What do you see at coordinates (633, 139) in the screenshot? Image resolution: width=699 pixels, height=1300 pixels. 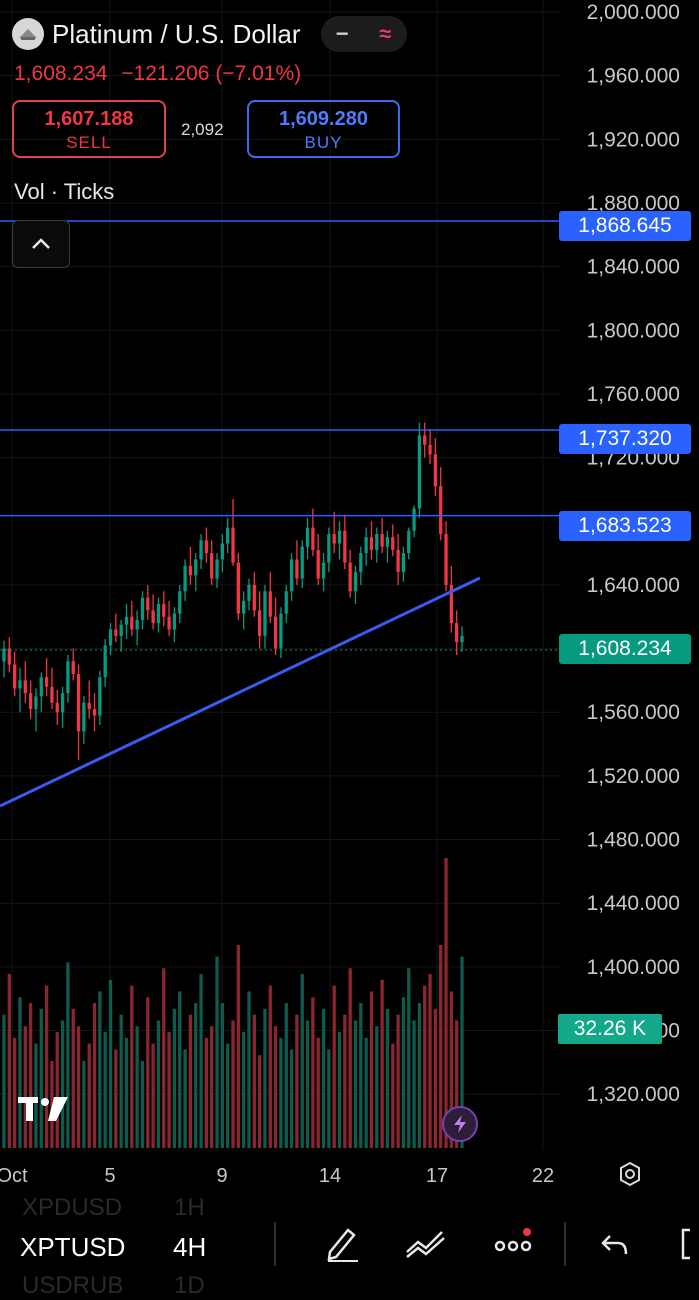 I see `price-tick-label: 1,920.000` at bounding box center [633, 139].